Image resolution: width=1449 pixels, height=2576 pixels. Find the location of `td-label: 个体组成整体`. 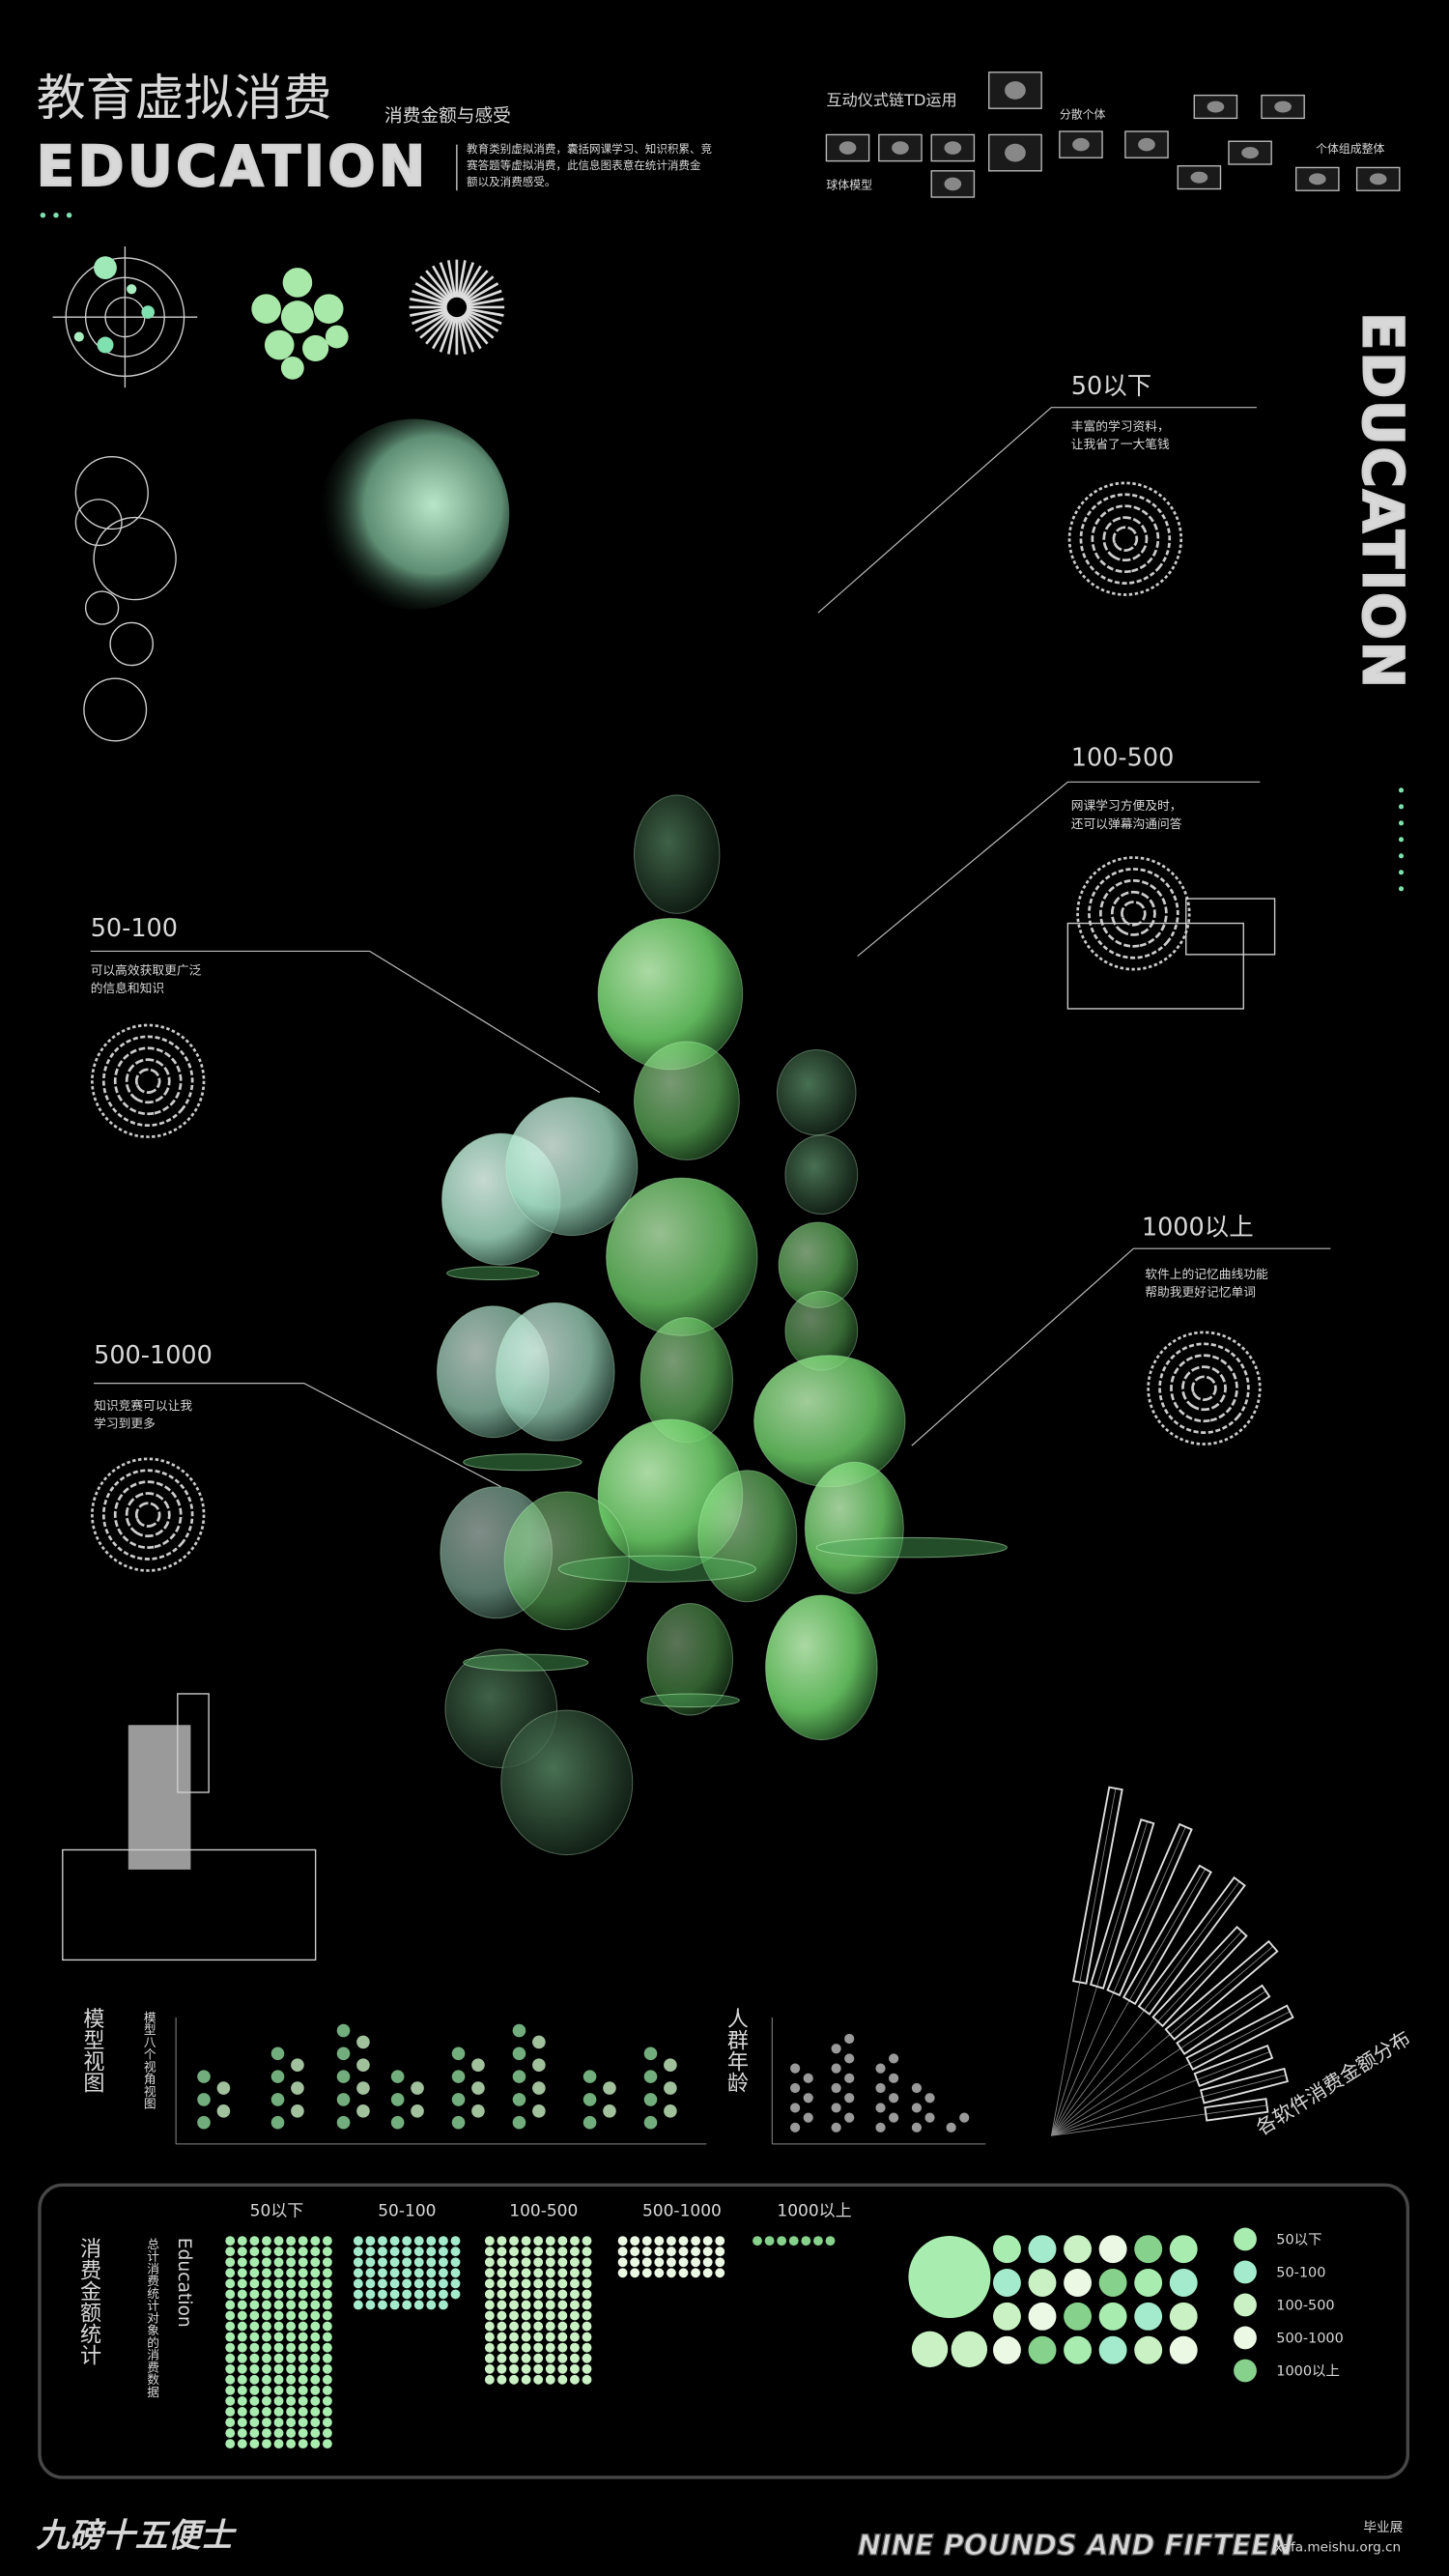

td-label: 个体组成整体 is located at coordinates (1350, 149).